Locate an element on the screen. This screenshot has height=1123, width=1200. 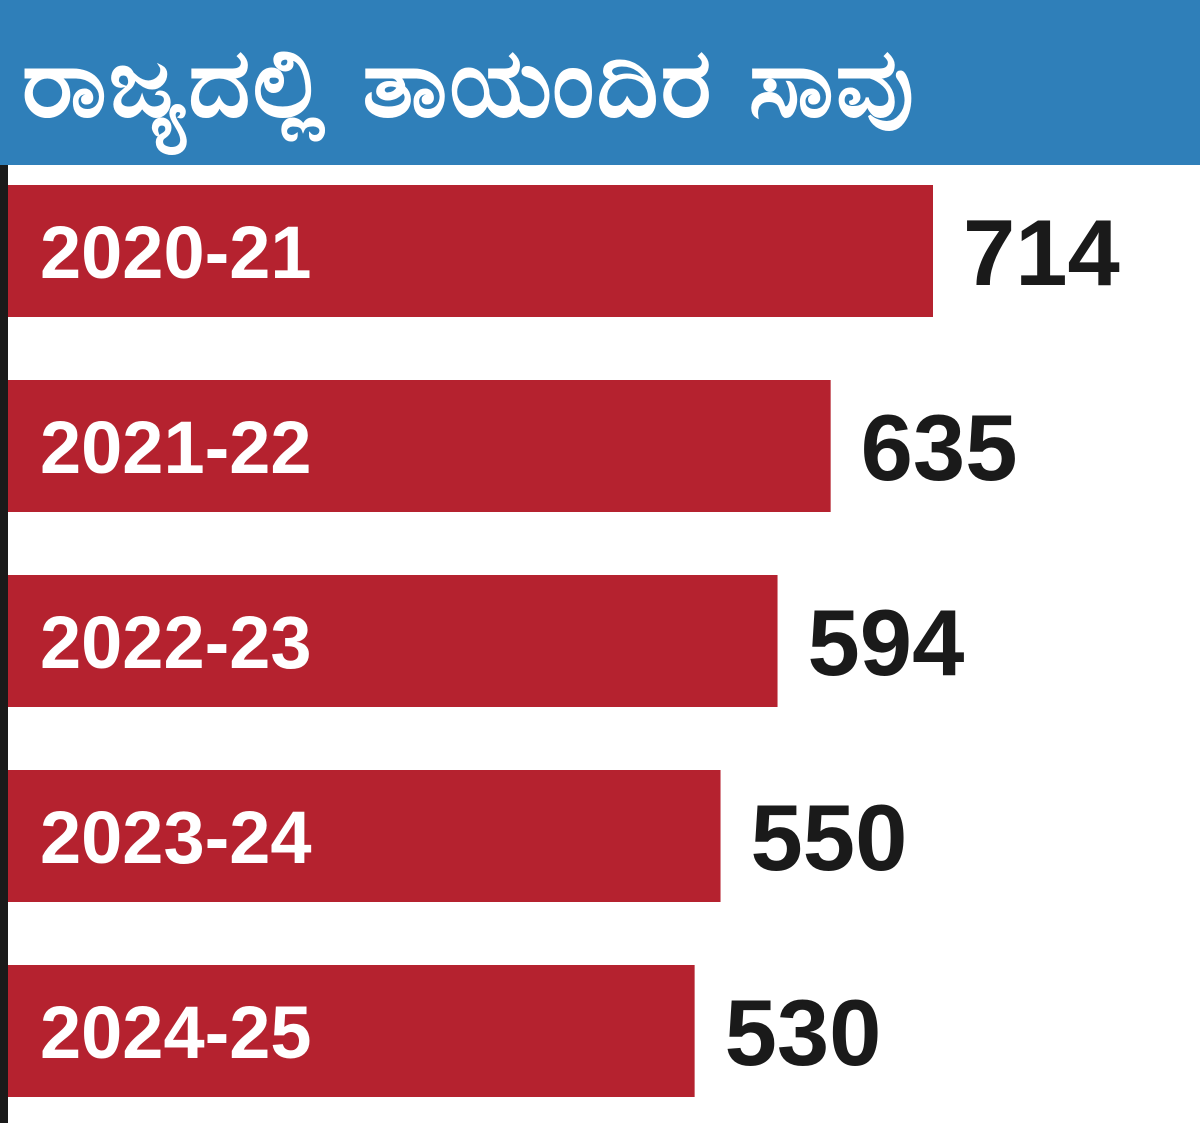
category-label-2022-23: 2022-23 is located at coordinates (176, 642).